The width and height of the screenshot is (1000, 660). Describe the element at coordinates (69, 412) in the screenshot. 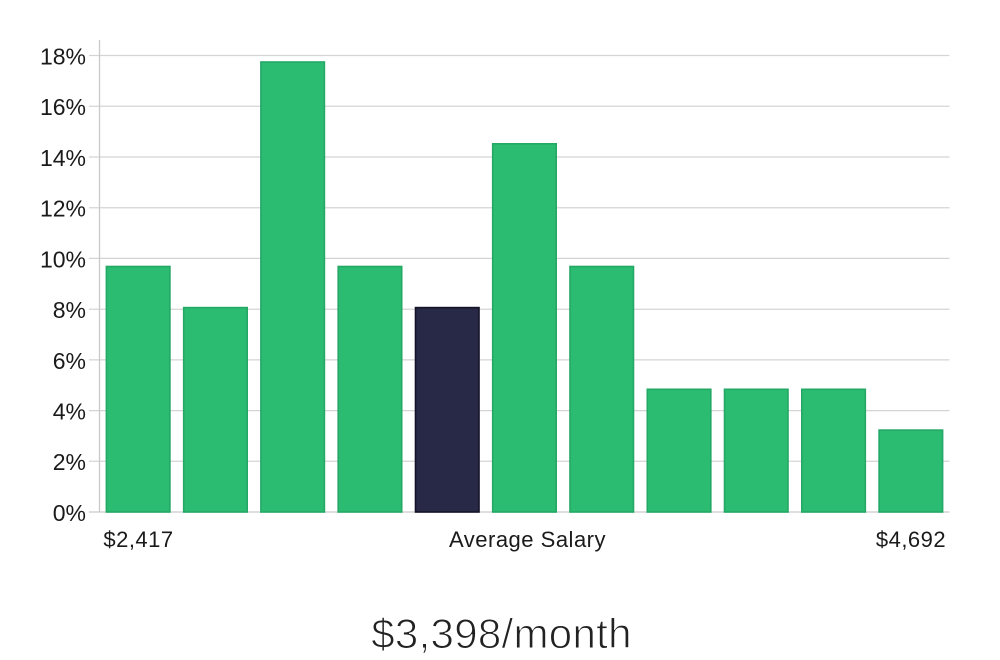

I see `svg-text: 4%` at that location.